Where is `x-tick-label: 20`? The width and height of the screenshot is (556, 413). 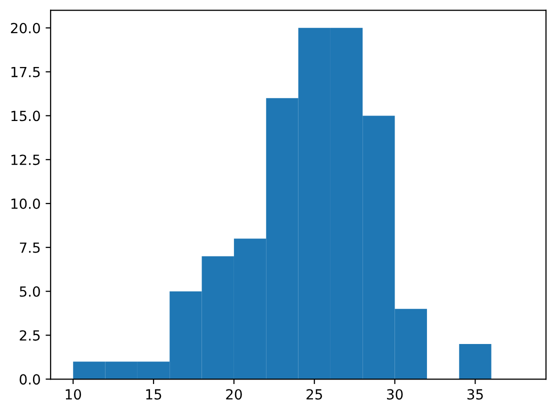
x-tick-label: 20 is located at coordinates (234, 394).